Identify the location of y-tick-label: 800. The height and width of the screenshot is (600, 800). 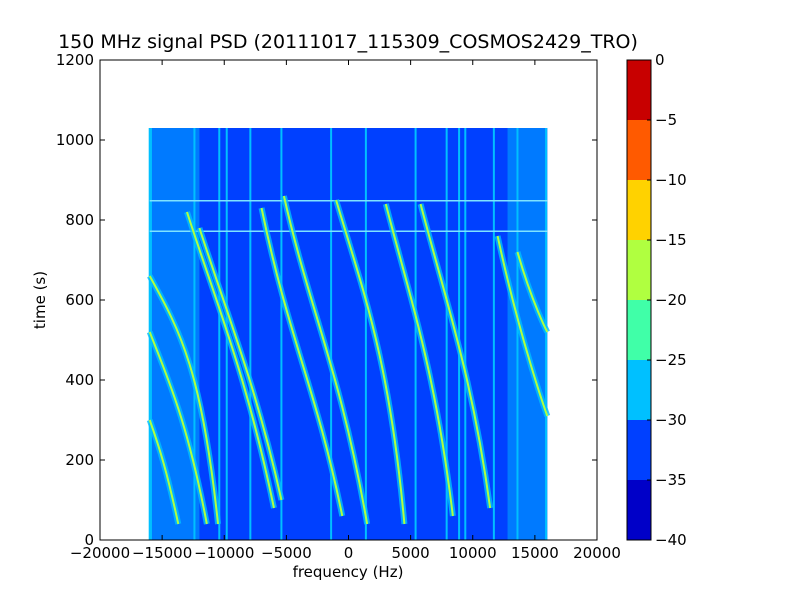
(79, 220).